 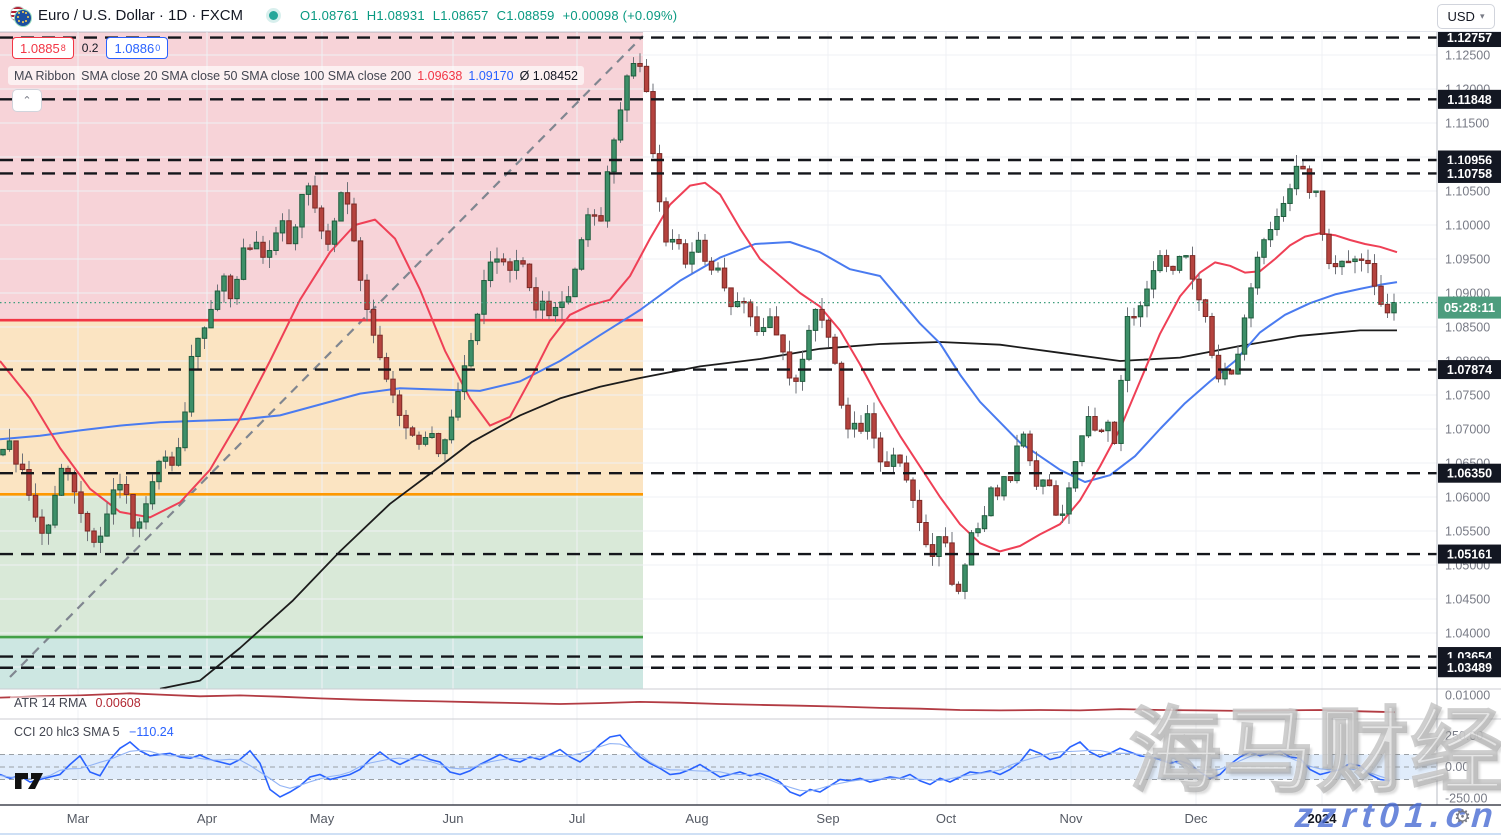 What do you see at coordinates (1467, 328) in the screenshot?
I see `svg-text: 1.08500` at bounding box center [1467, 328].